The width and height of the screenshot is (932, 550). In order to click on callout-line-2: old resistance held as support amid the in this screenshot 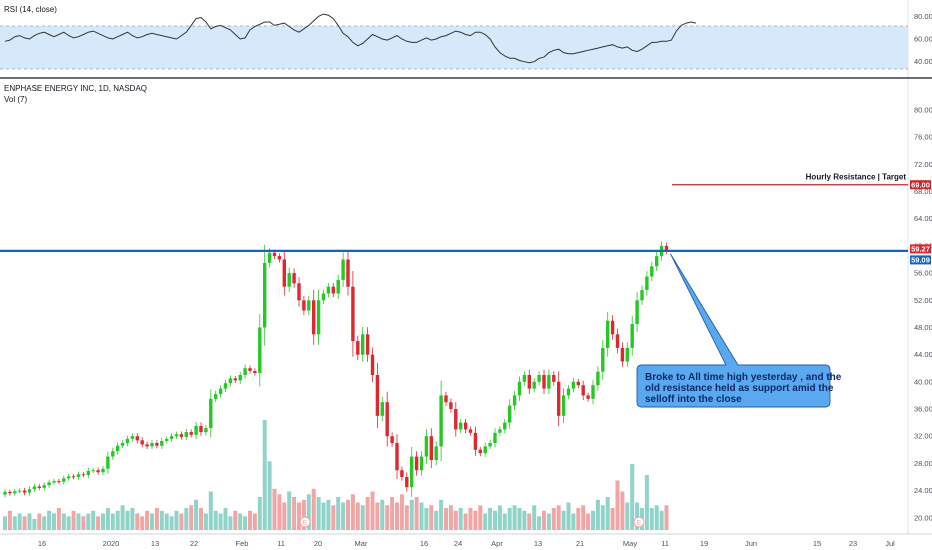, I will do `click(739, 388)`.